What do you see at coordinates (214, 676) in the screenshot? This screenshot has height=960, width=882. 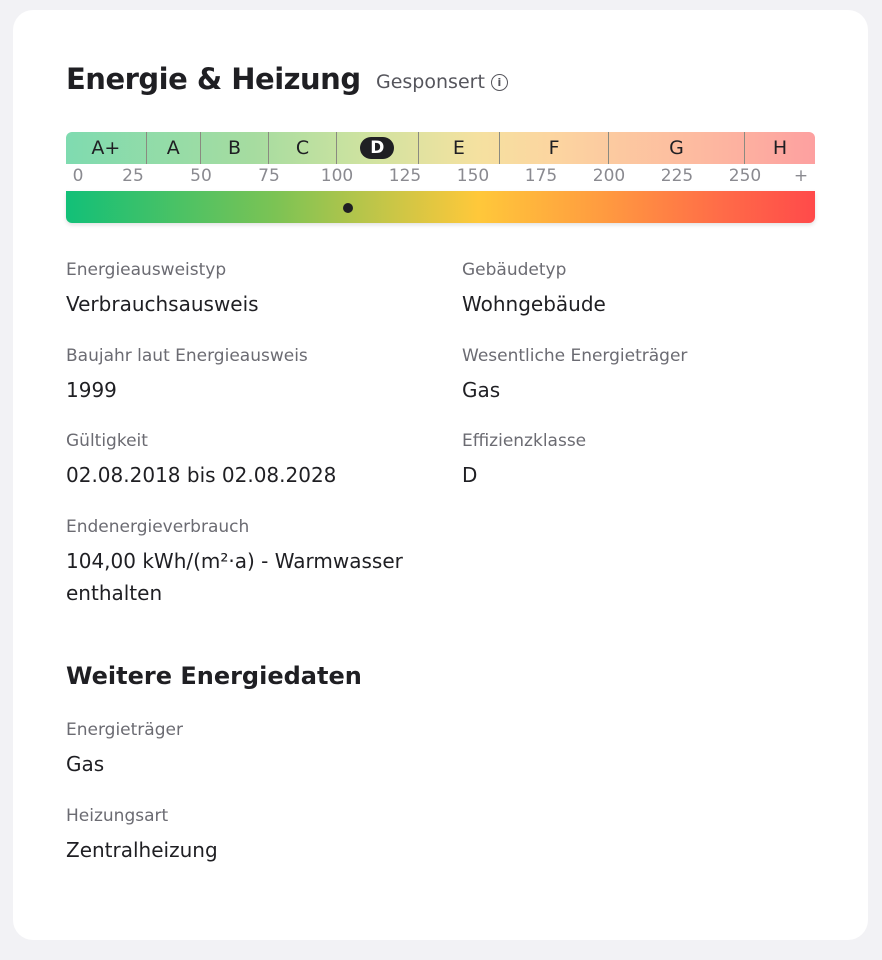 I see `more-energy-data-title: Weitere Energiedaten` at bounding box center [214, 676].